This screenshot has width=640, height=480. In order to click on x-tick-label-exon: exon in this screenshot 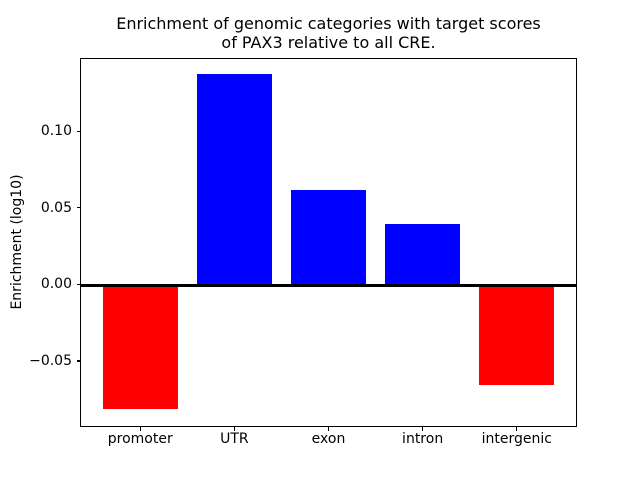, I will do `click(328, 439)`.